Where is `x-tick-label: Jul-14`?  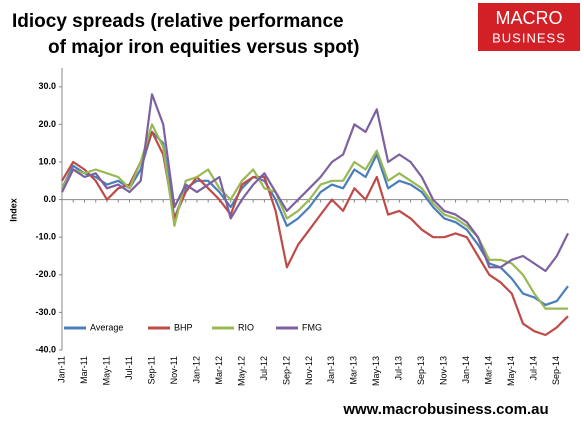 x-tick-label: Jul-14 is located at coordinates (534, 368).